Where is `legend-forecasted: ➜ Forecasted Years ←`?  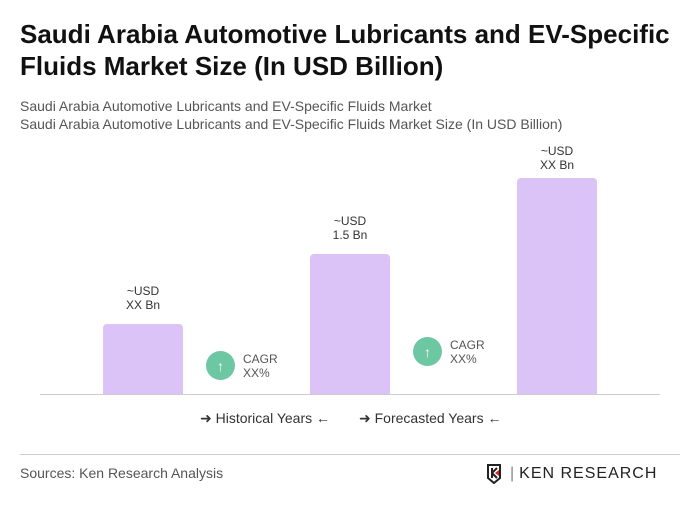 legend-forecasted: ➜ Forecasted Years ← is located at coordinates (430, 418).